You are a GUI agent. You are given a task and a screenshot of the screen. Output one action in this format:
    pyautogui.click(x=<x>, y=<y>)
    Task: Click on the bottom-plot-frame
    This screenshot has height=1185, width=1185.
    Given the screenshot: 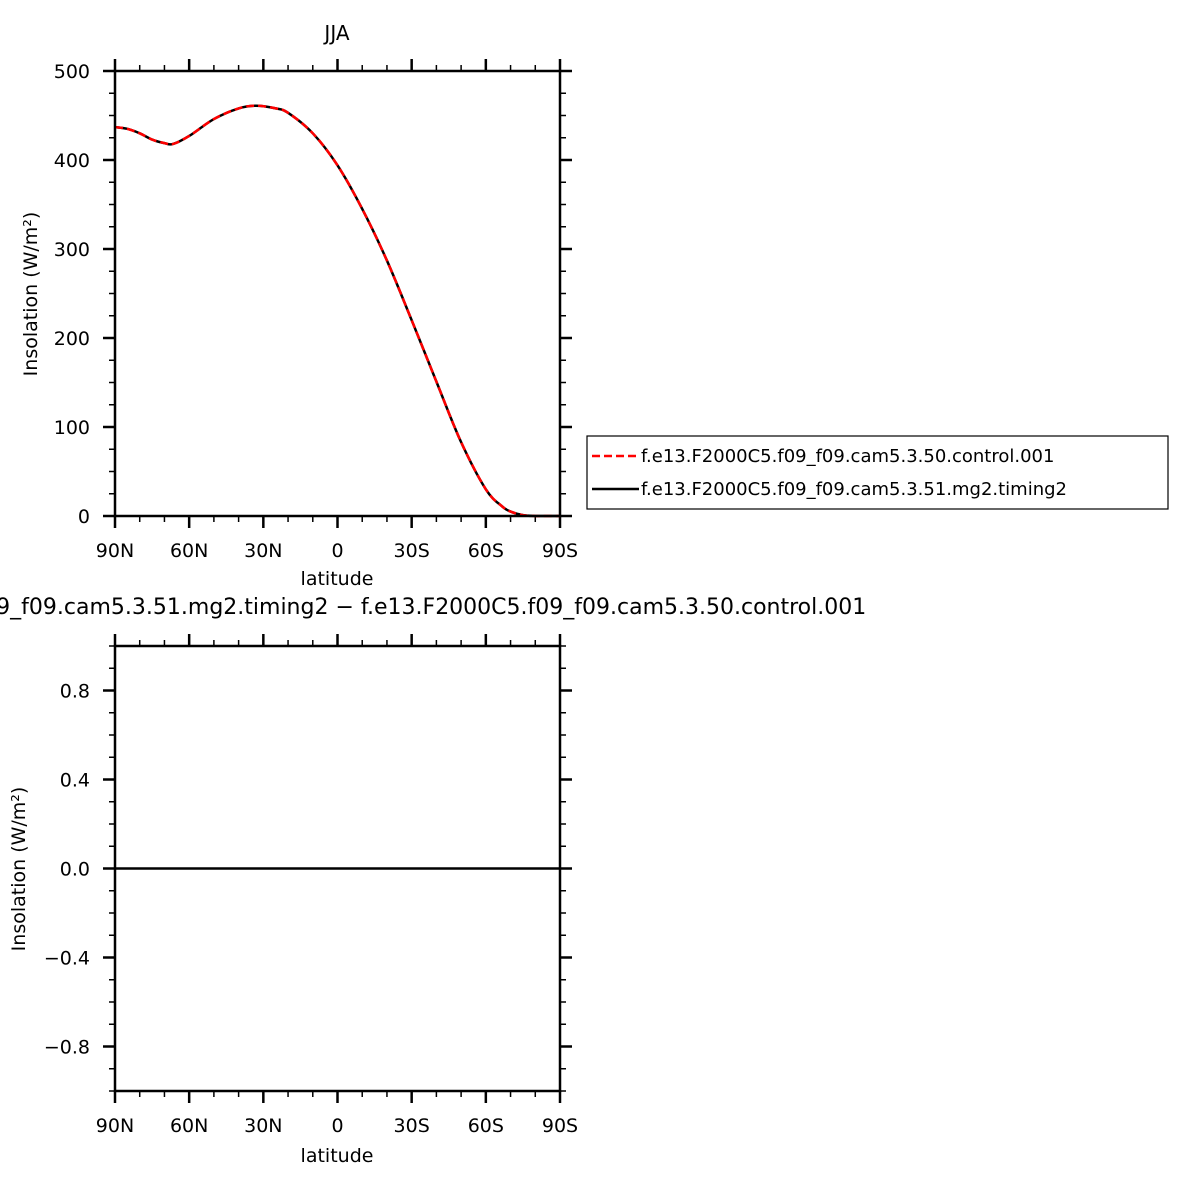 What is the action you would take?
    pyautogui.click(x=337, y=868)
    